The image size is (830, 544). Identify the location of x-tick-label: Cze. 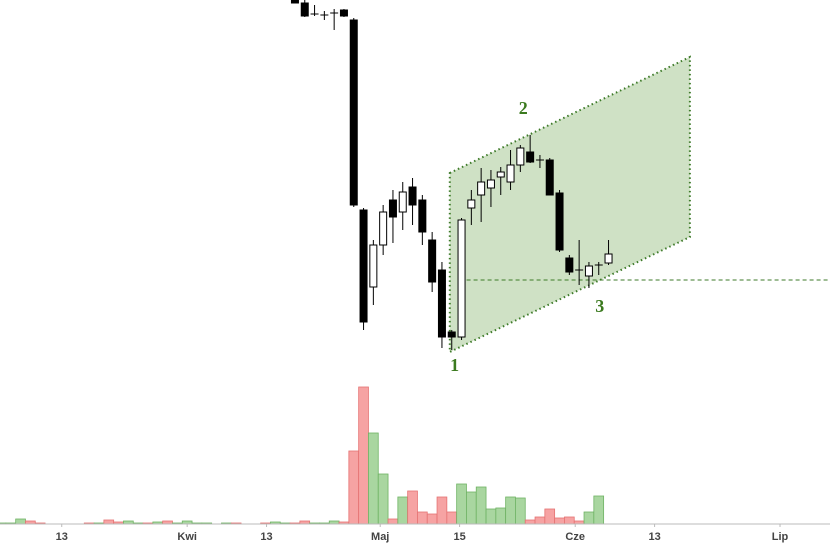
(575, 537).